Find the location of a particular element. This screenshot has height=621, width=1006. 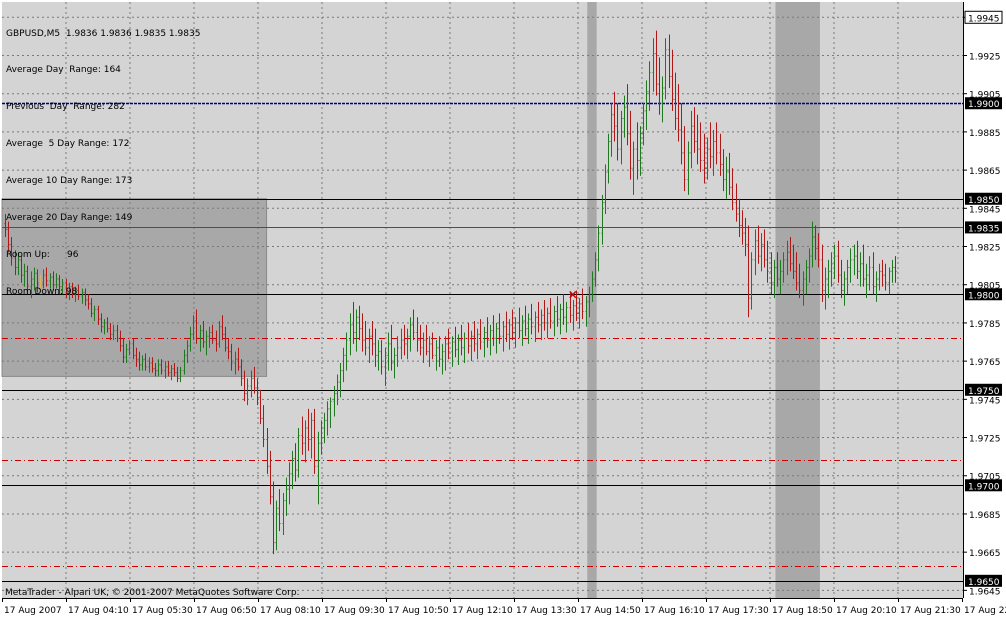

level-label: 1.9800 is located at coordinates (984, 296).